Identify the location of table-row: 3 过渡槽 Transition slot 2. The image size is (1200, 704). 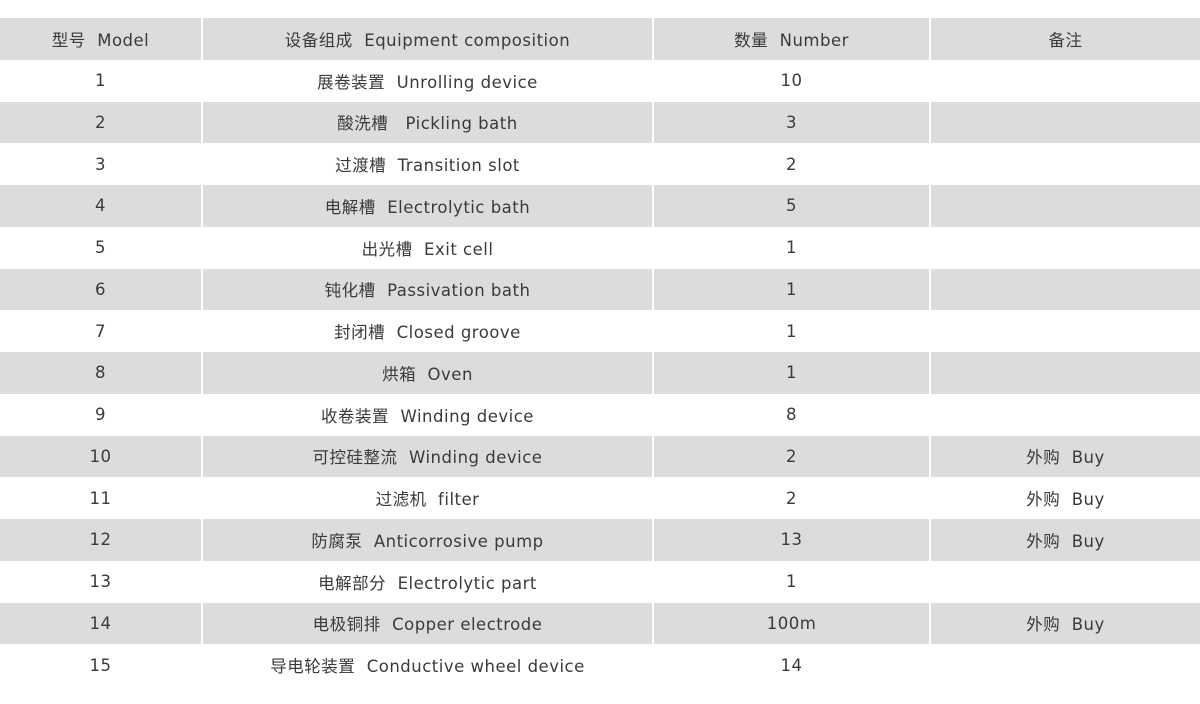
(600, 164).